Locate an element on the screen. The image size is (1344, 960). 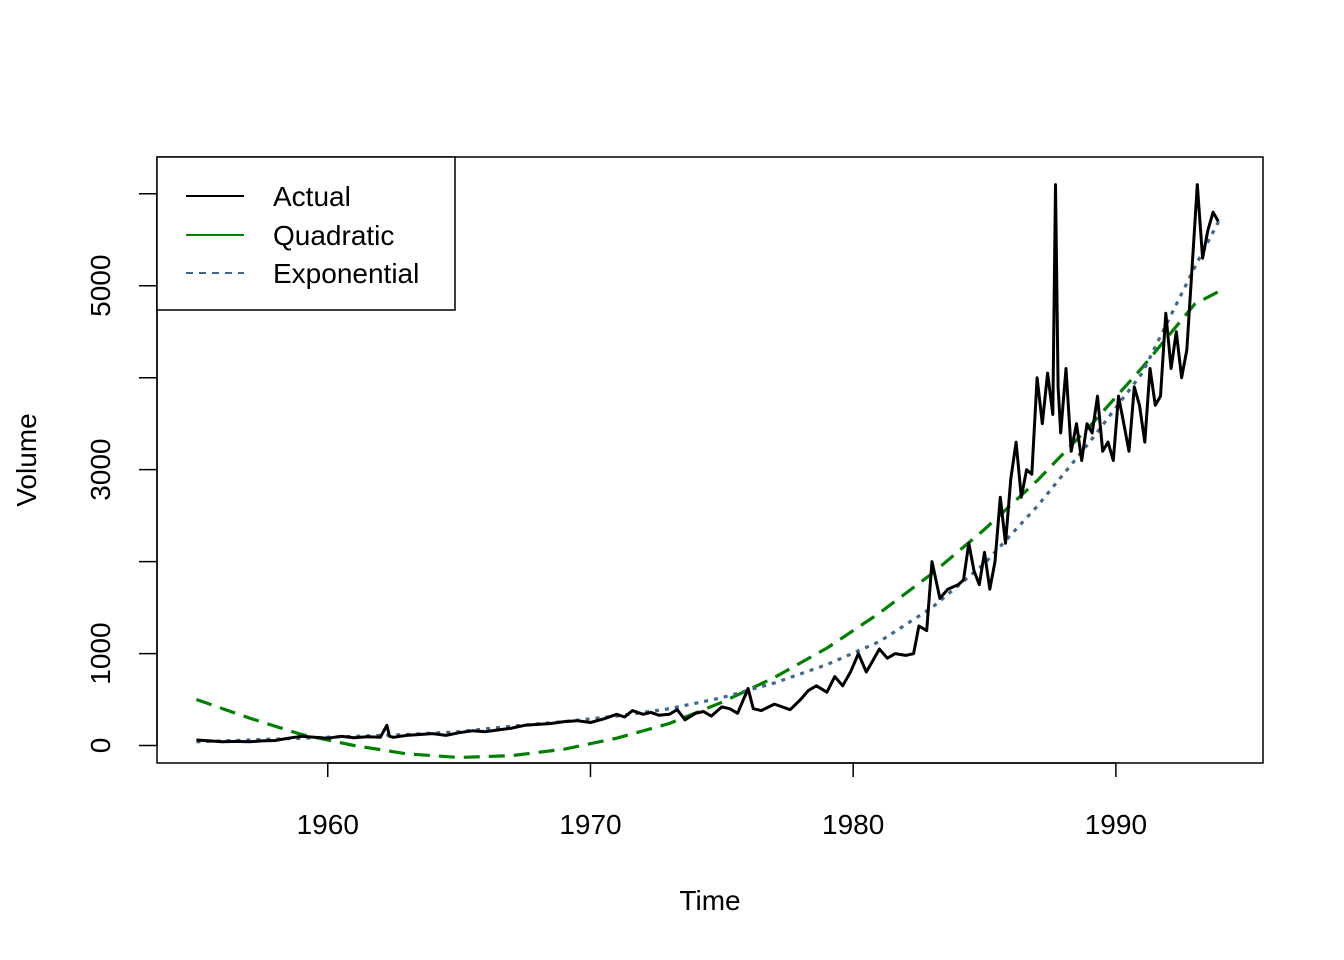
legend-label-actual: Actual is located at coordinates (312, 196).